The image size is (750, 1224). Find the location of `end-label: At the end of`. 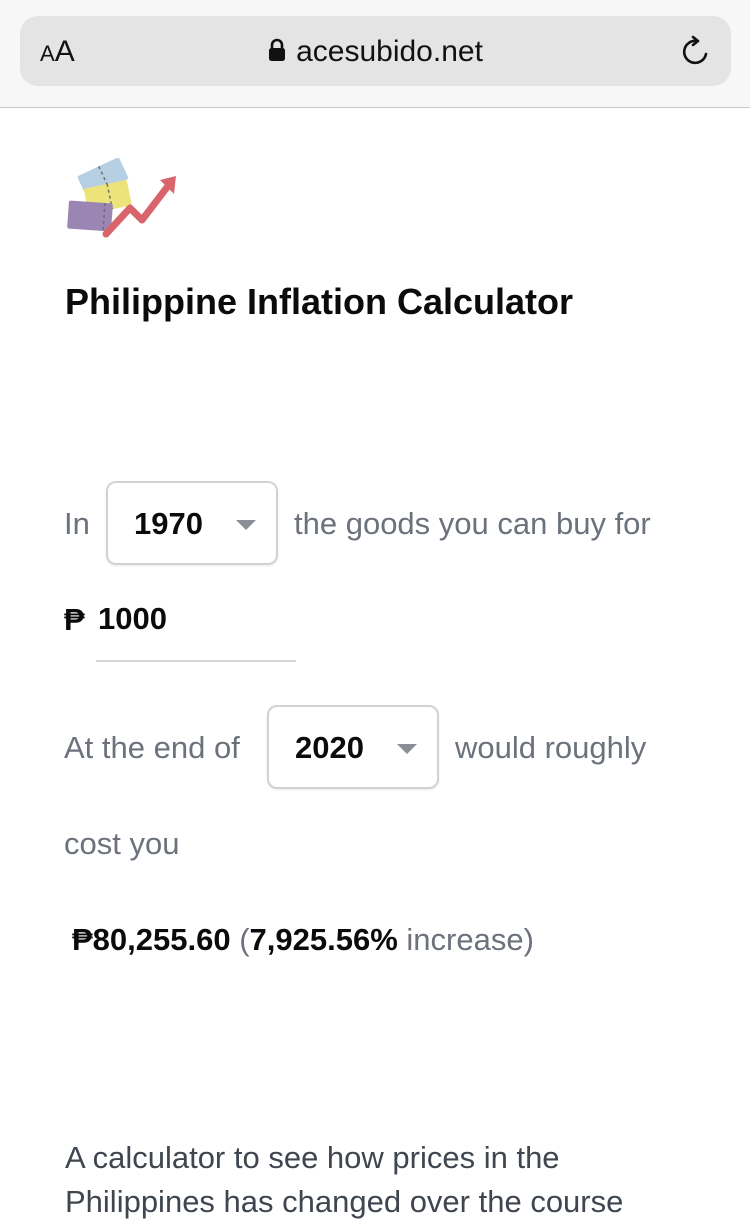

end-label: At the end of is located at coordinates (152, 747).